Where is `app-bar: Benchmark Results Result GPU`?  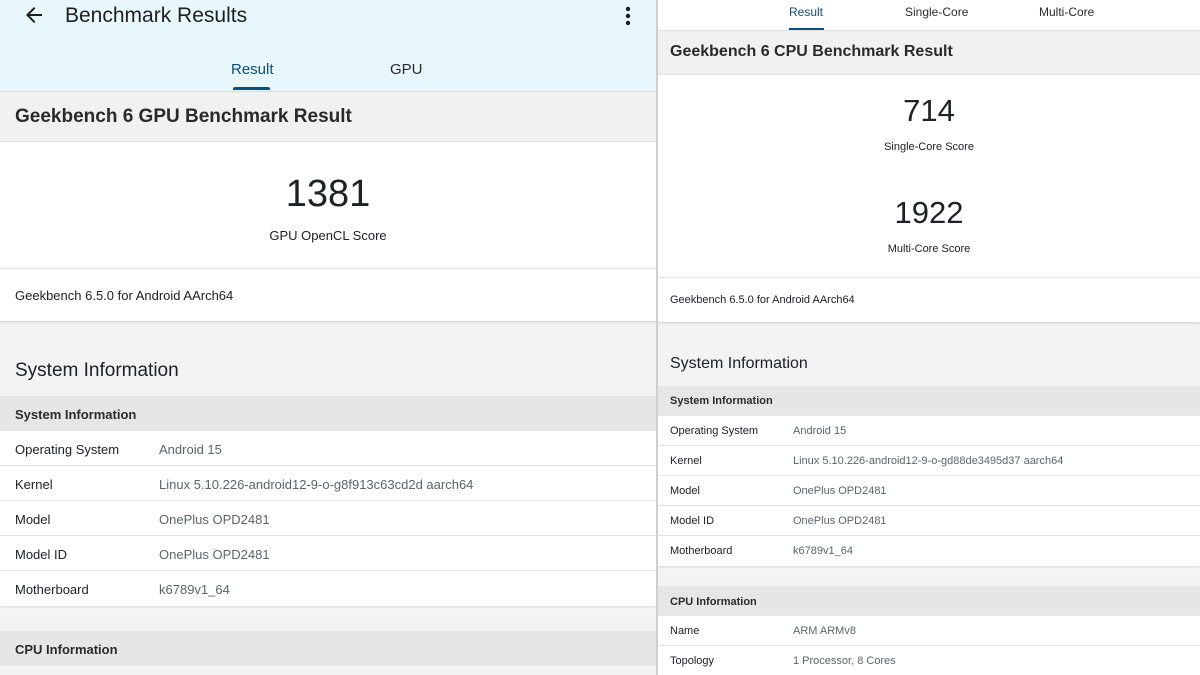 app-bar: Benchmark Results Result GPU is located at coordinates (328, 45).